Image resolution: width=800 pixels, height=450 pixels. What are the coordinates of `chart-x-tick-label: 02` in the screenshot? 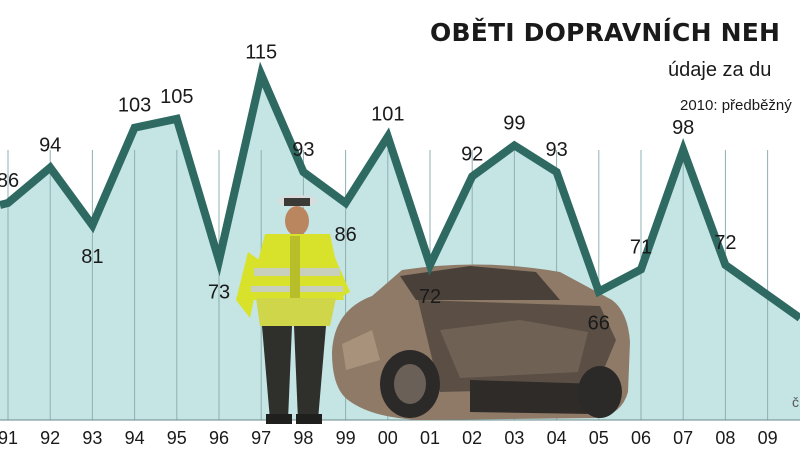 It's located at (472, 438).